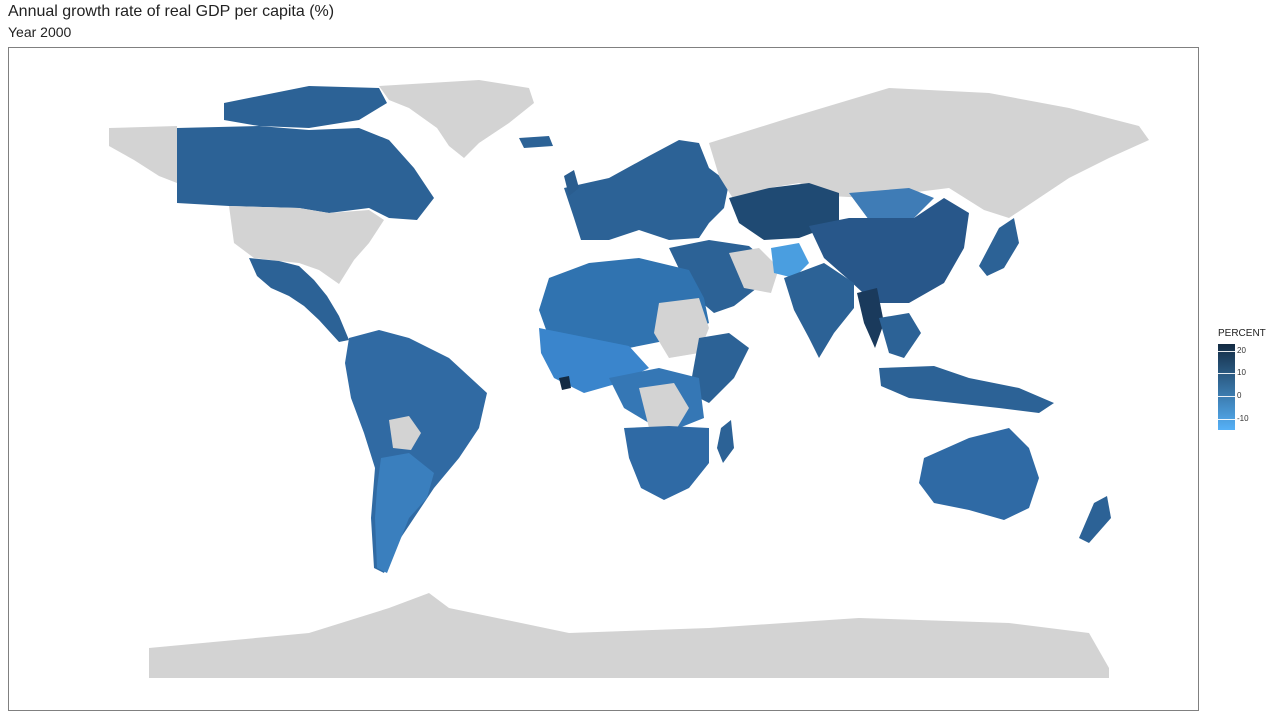 This screenshot has height=720, width=1280. What do you see at coordinates (666, 463) in the screenshot?
I see `region-southern-africa` at bounding box center [666, 463].